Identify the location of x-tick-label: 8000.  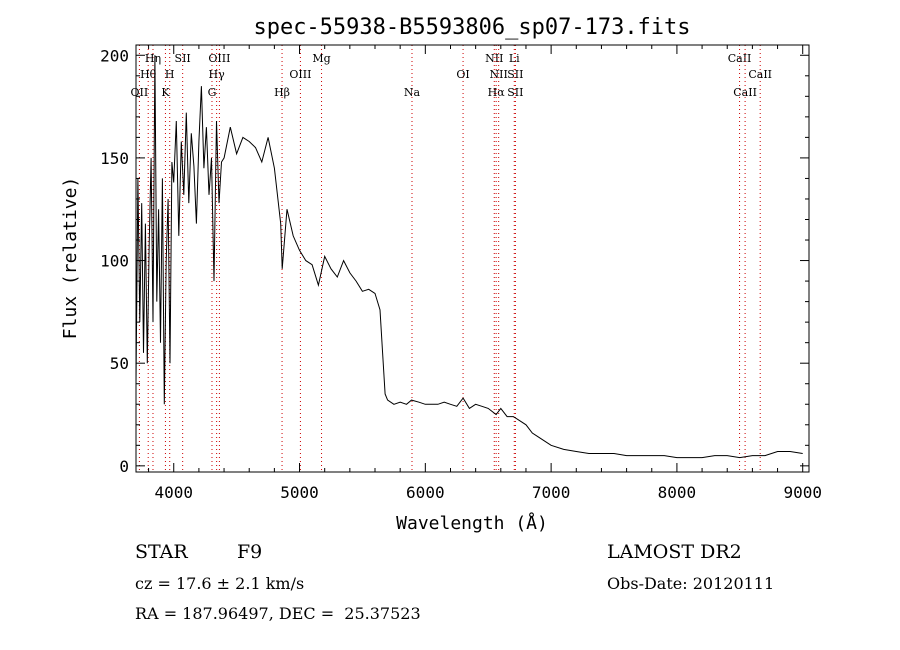
(677, 492).